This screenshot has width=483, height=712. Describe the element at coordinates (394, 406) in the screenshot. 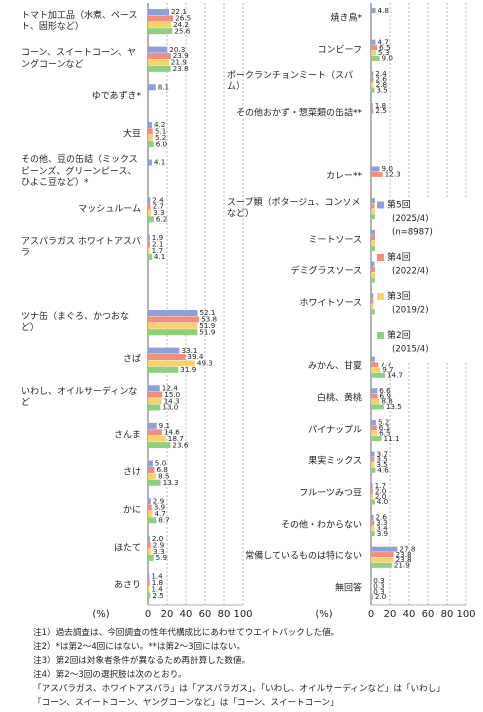

I see `value-label: 13.5` at that location.